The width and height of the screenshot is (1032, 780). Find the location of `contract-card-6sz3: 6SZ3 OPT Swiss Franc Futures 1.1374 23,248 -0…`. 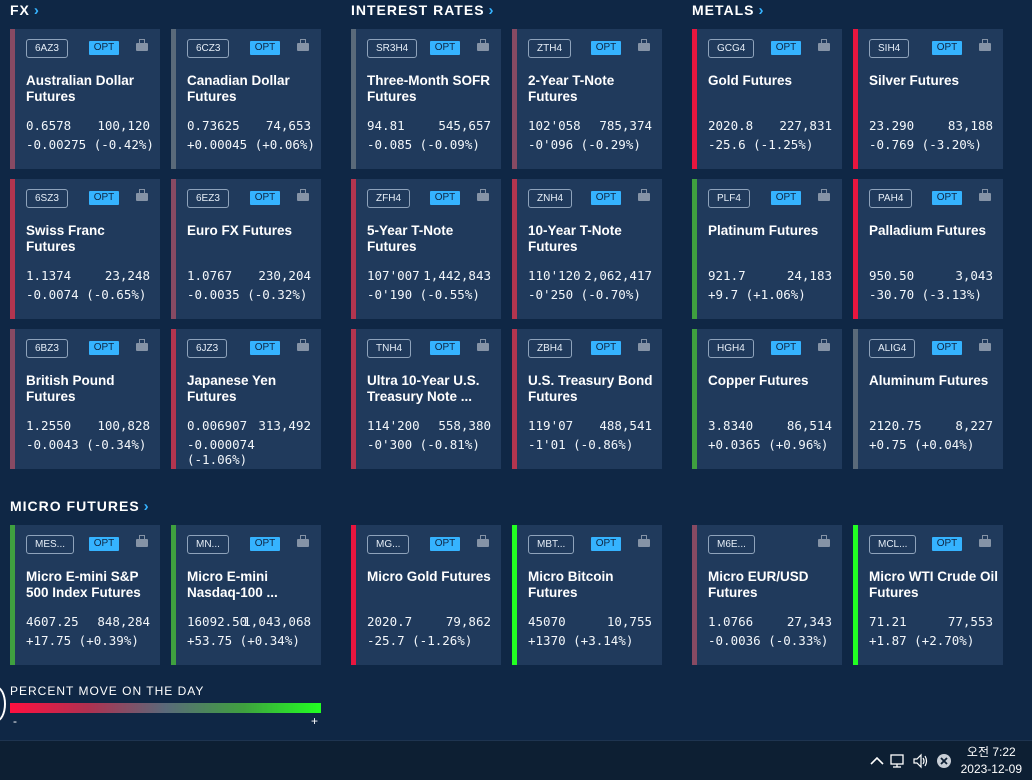

contract-card-6sz3: 6SZ3 OPT Swiss Franc Futures 1.1374 23,248 -0… is located at coordinates (85, 249).